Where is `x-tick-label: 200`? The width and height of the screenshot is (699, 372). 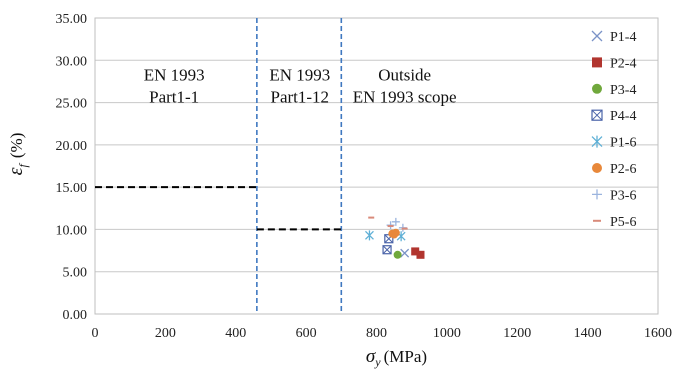 x-tick-label: 200 is located at coordinates (165, 333).